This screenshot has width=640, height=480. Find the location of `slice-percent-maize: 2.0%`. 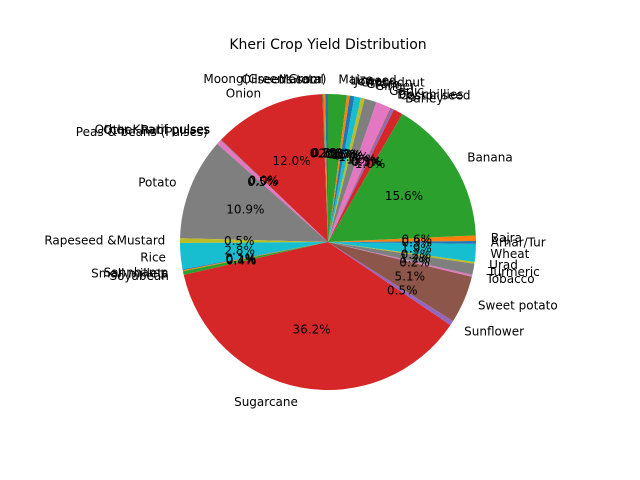

slice-percent-maize: 2.0% is located at coordinates (333, 153).